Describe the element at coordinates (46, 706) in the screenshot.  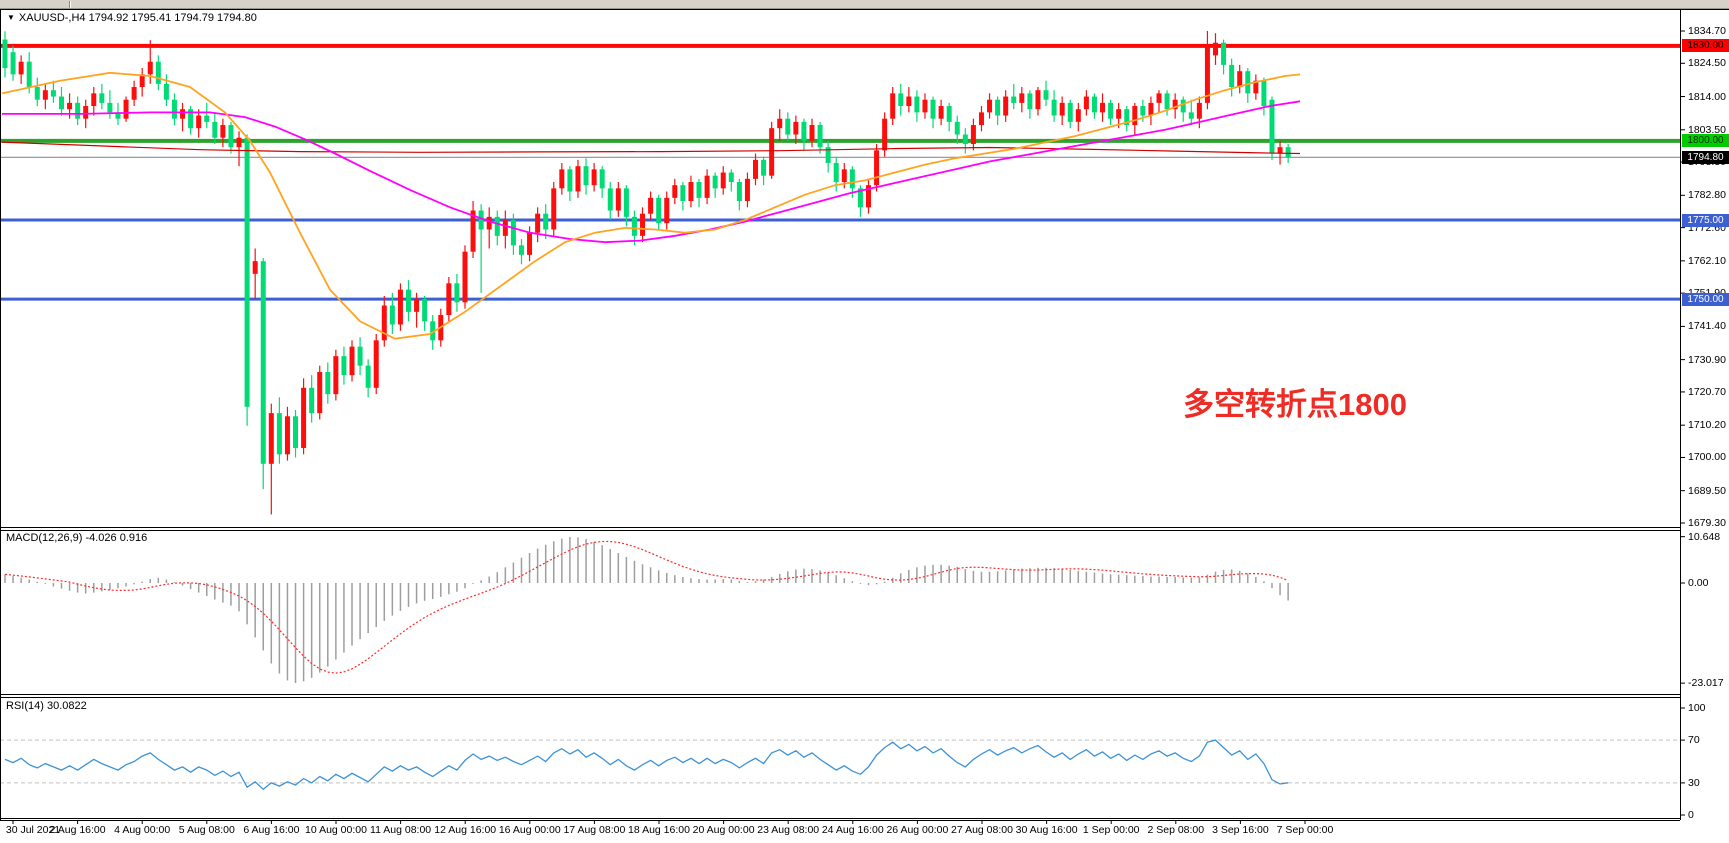
I see `rsi-indicator-label: RSI(14) 30.0822` at that location.